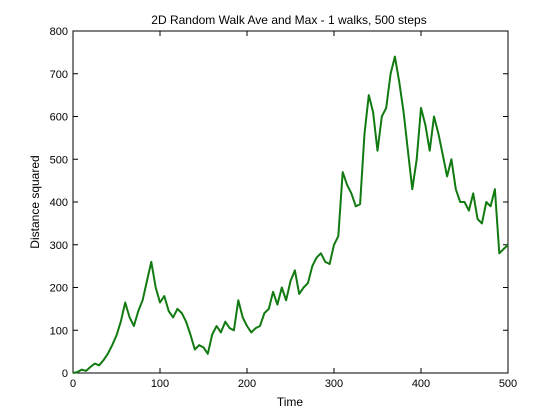  Describe the element at coordinates (247, 384) in the screenshot. I see `x-tick-label: 200` at that location.